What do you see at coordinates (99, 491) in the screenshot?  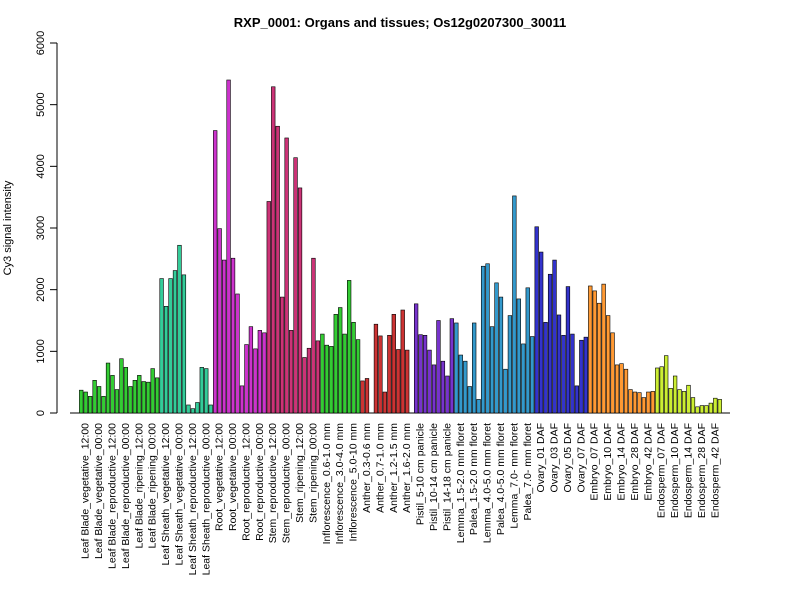 I see `x-tick-label: Leaf Blade_vegetative_00:00` at bounding box center [99, 491].